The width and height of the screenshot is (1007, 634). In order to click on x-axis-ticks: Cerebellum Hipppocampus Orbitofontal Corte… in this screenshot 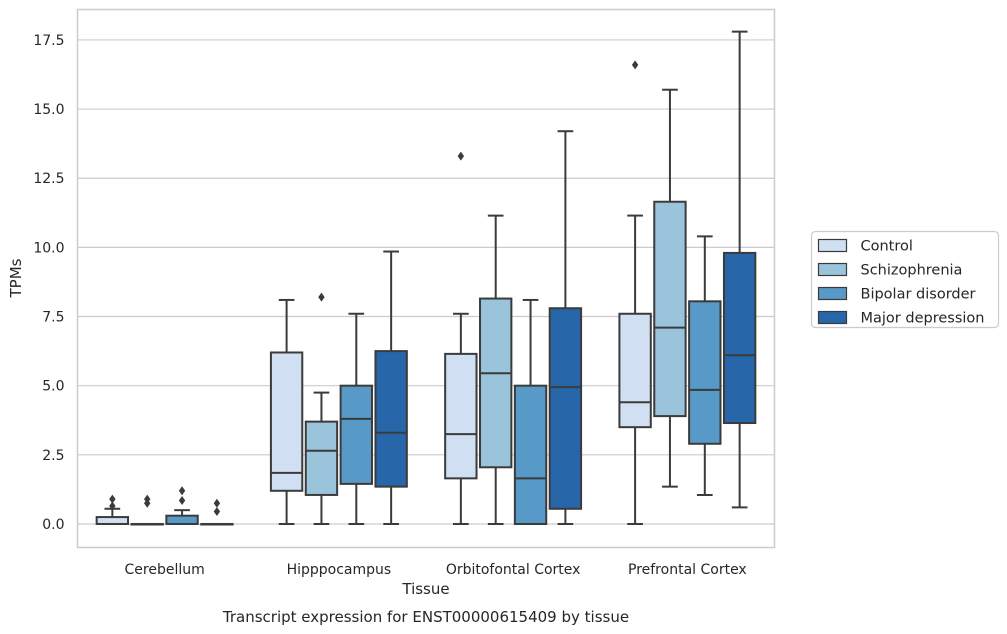, I will do `click(436, 570)`.